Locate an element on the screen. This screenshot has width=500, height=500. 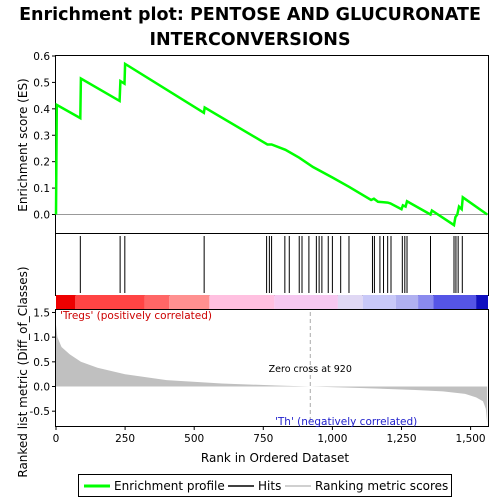
hits-panel is located at coordinates (272, 271).